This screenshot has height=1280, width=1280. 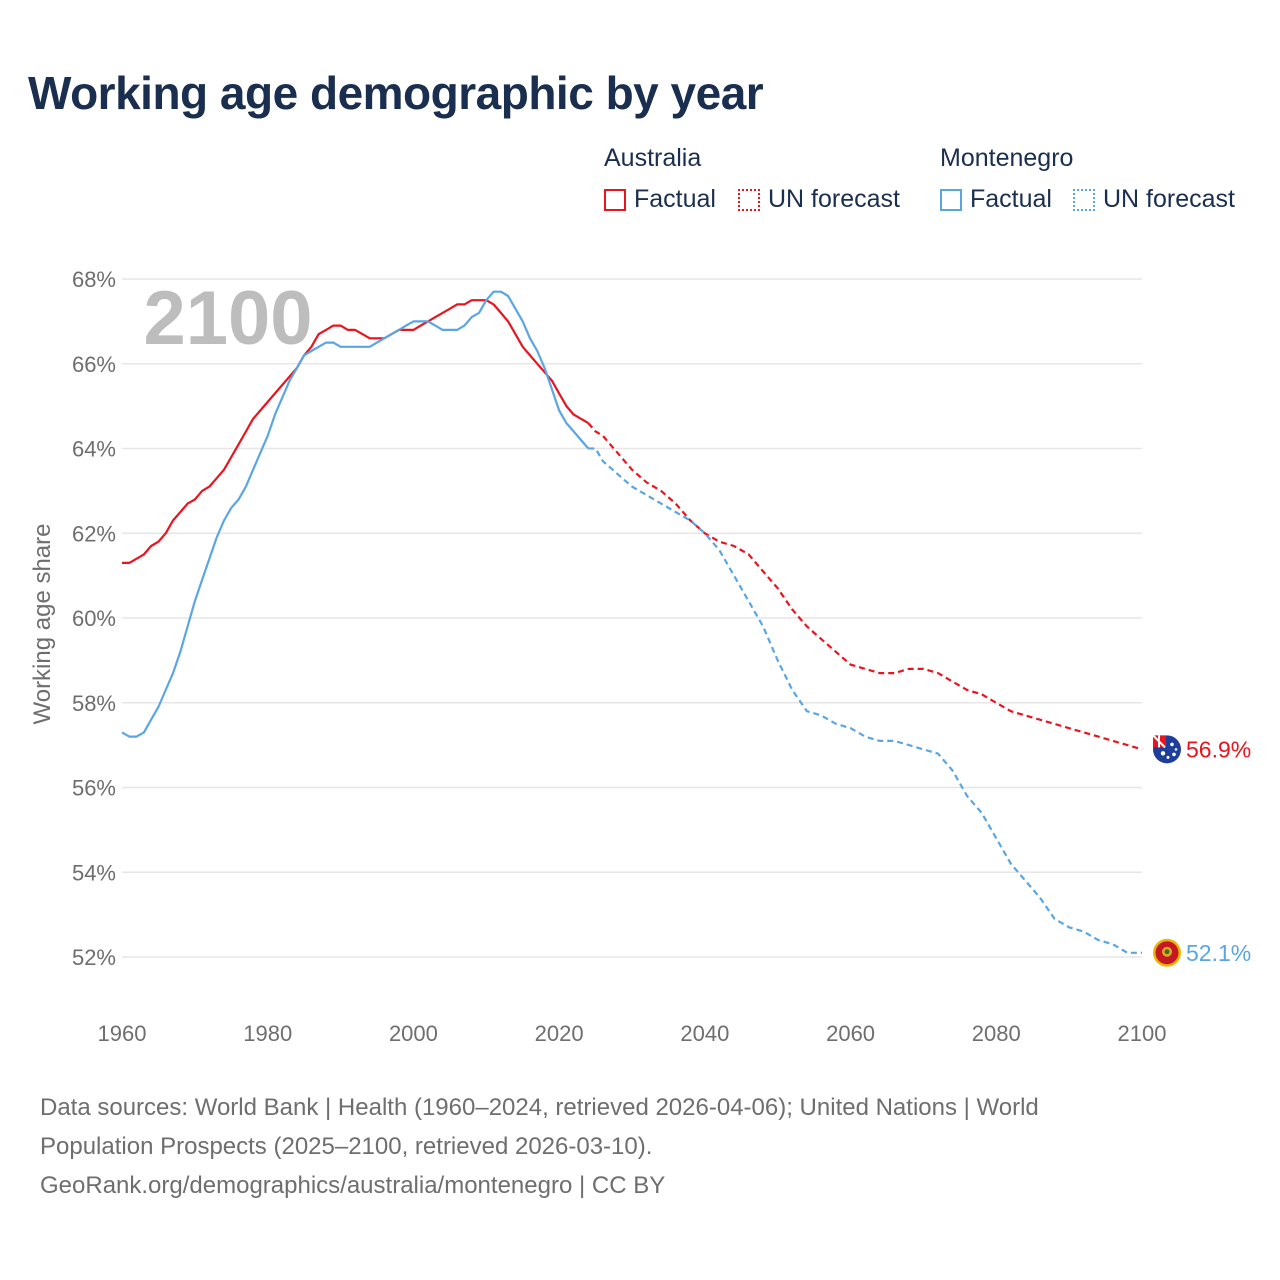 What do you see at coordinates (632, 1033) in the screenshot?
I see `x-axis-ticks: 1960 1980 2000 2020 2040 2060 2080 2100` at bounding box center [632, 1033].